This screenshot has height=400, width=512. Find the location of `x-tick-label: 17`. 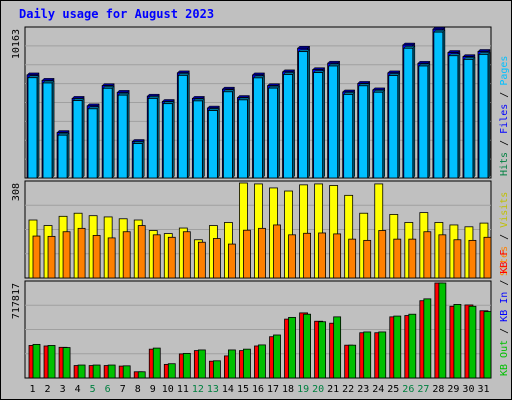

x-tick-label: 17 is located at coordinates (273, 389).